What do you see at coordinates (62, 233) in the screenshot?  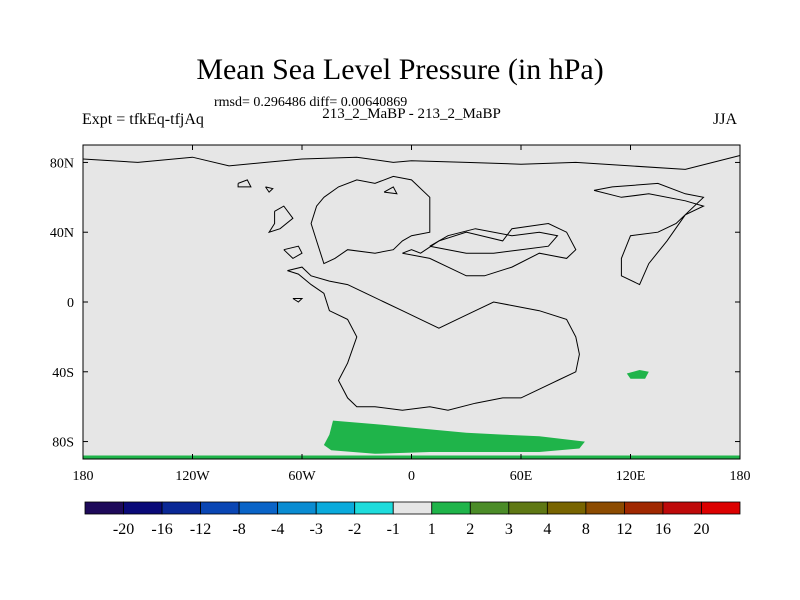 I see `y-tick-label: 40N` at bounding box center [62, 233].